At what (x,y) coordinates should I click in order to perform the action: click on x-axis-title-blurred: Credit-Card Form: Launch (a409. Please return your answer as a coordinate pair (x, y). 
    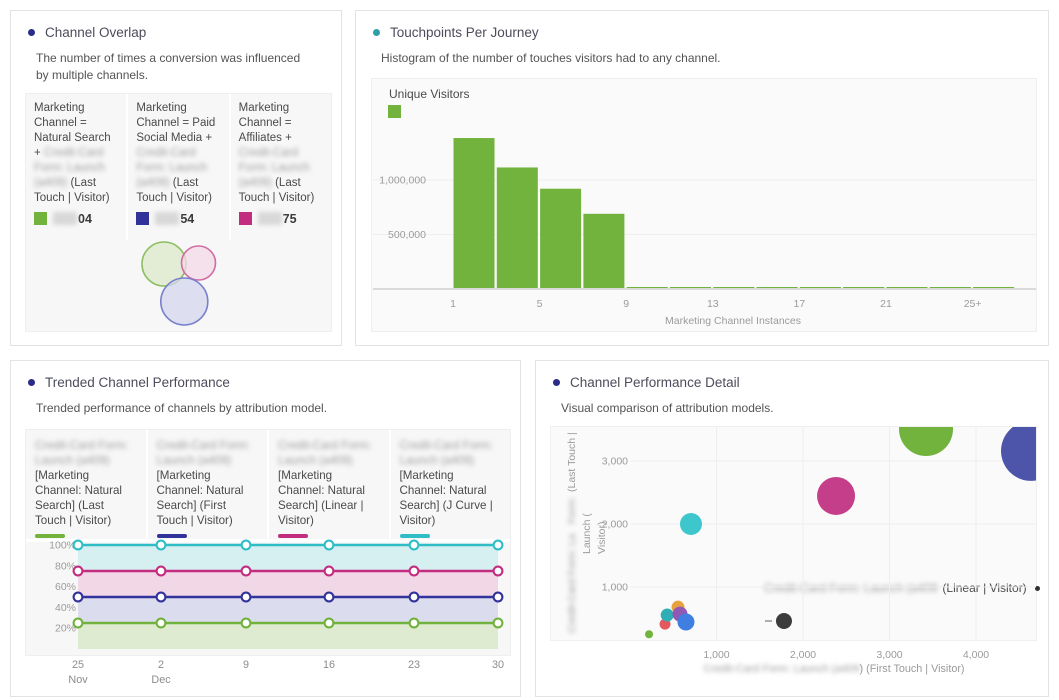
    Looking at the image, I should click on (781, 669).